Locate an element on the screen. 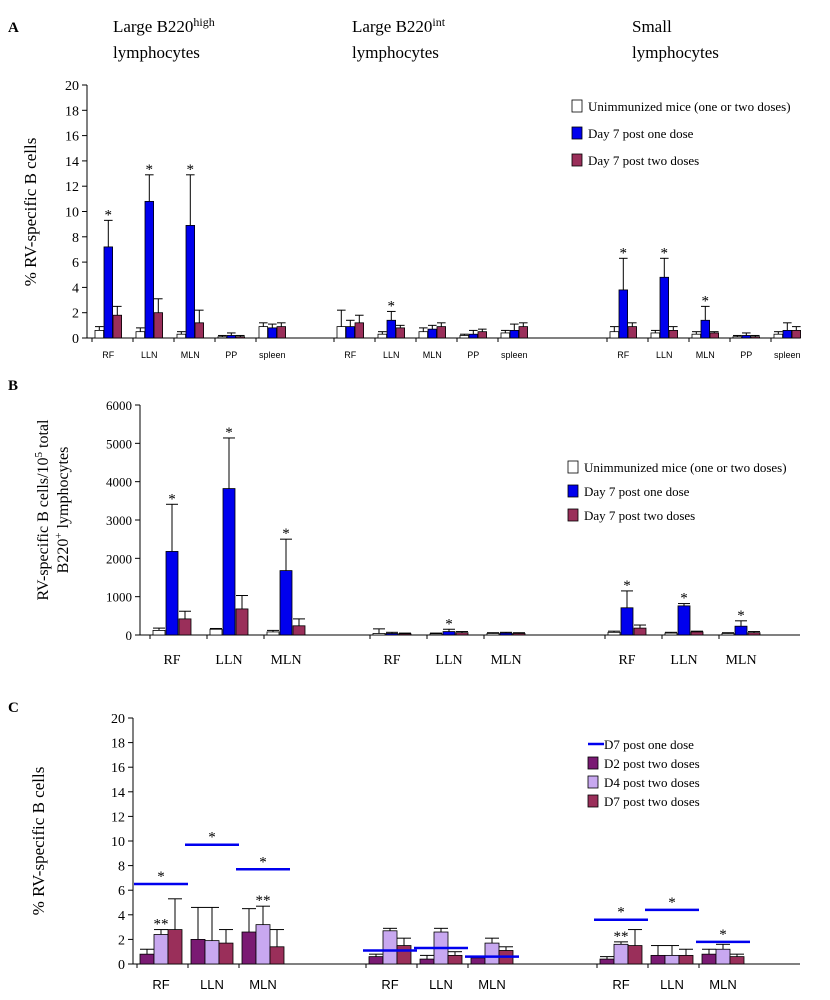 The height and width of the screenshot is (1000, 830). group-title-a-2: Large B220int is located at coordinates (399, 25).